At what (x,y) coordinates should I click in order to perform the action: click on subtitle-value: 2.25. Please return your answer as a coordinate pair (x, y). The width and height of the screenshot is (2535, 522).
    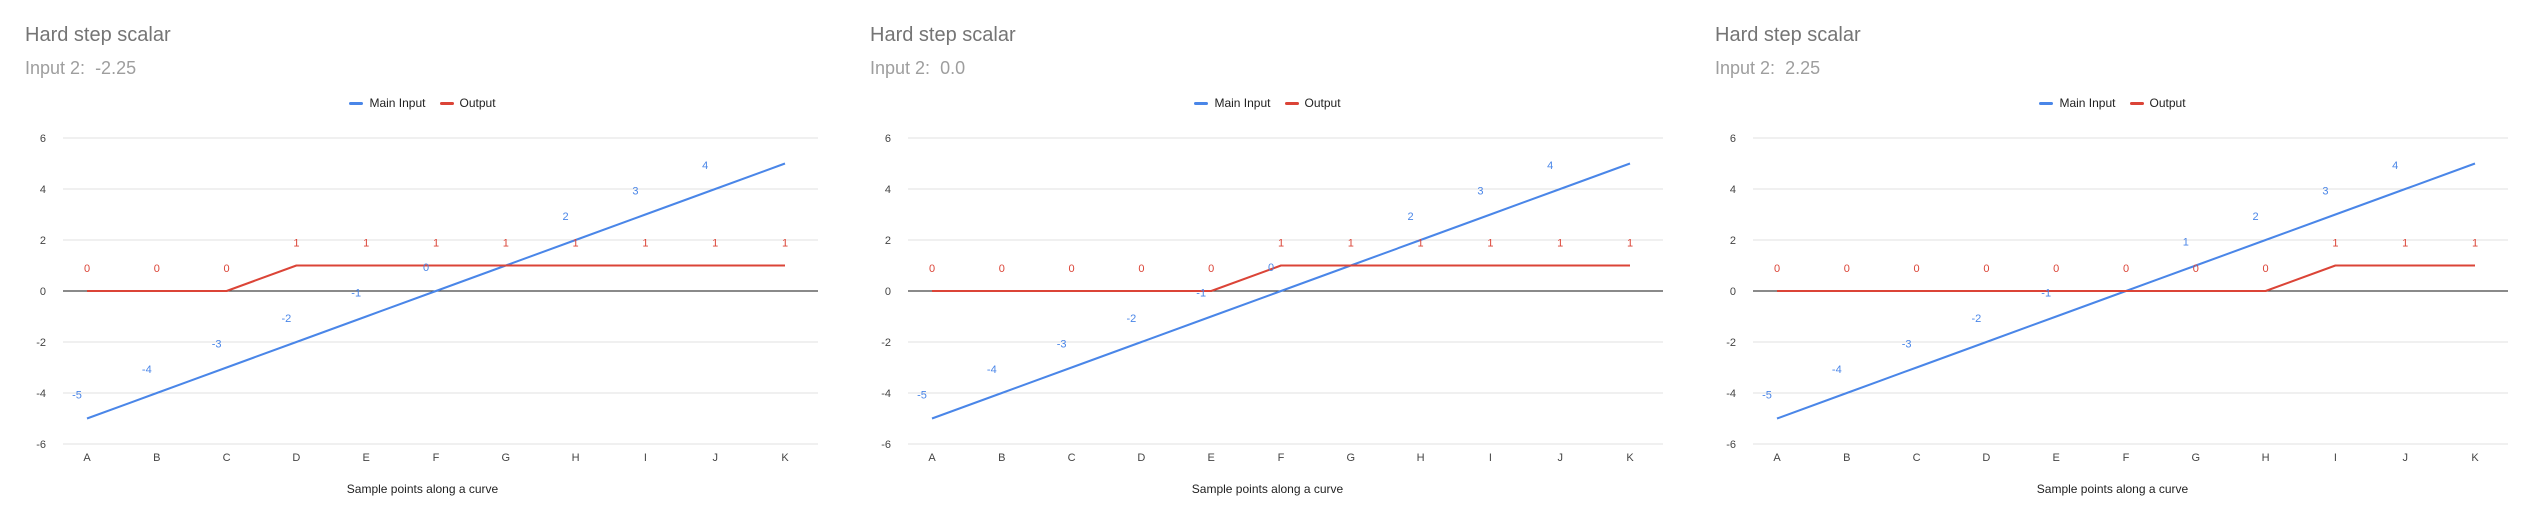
    Looking at the image, I should click on (1803, 68).